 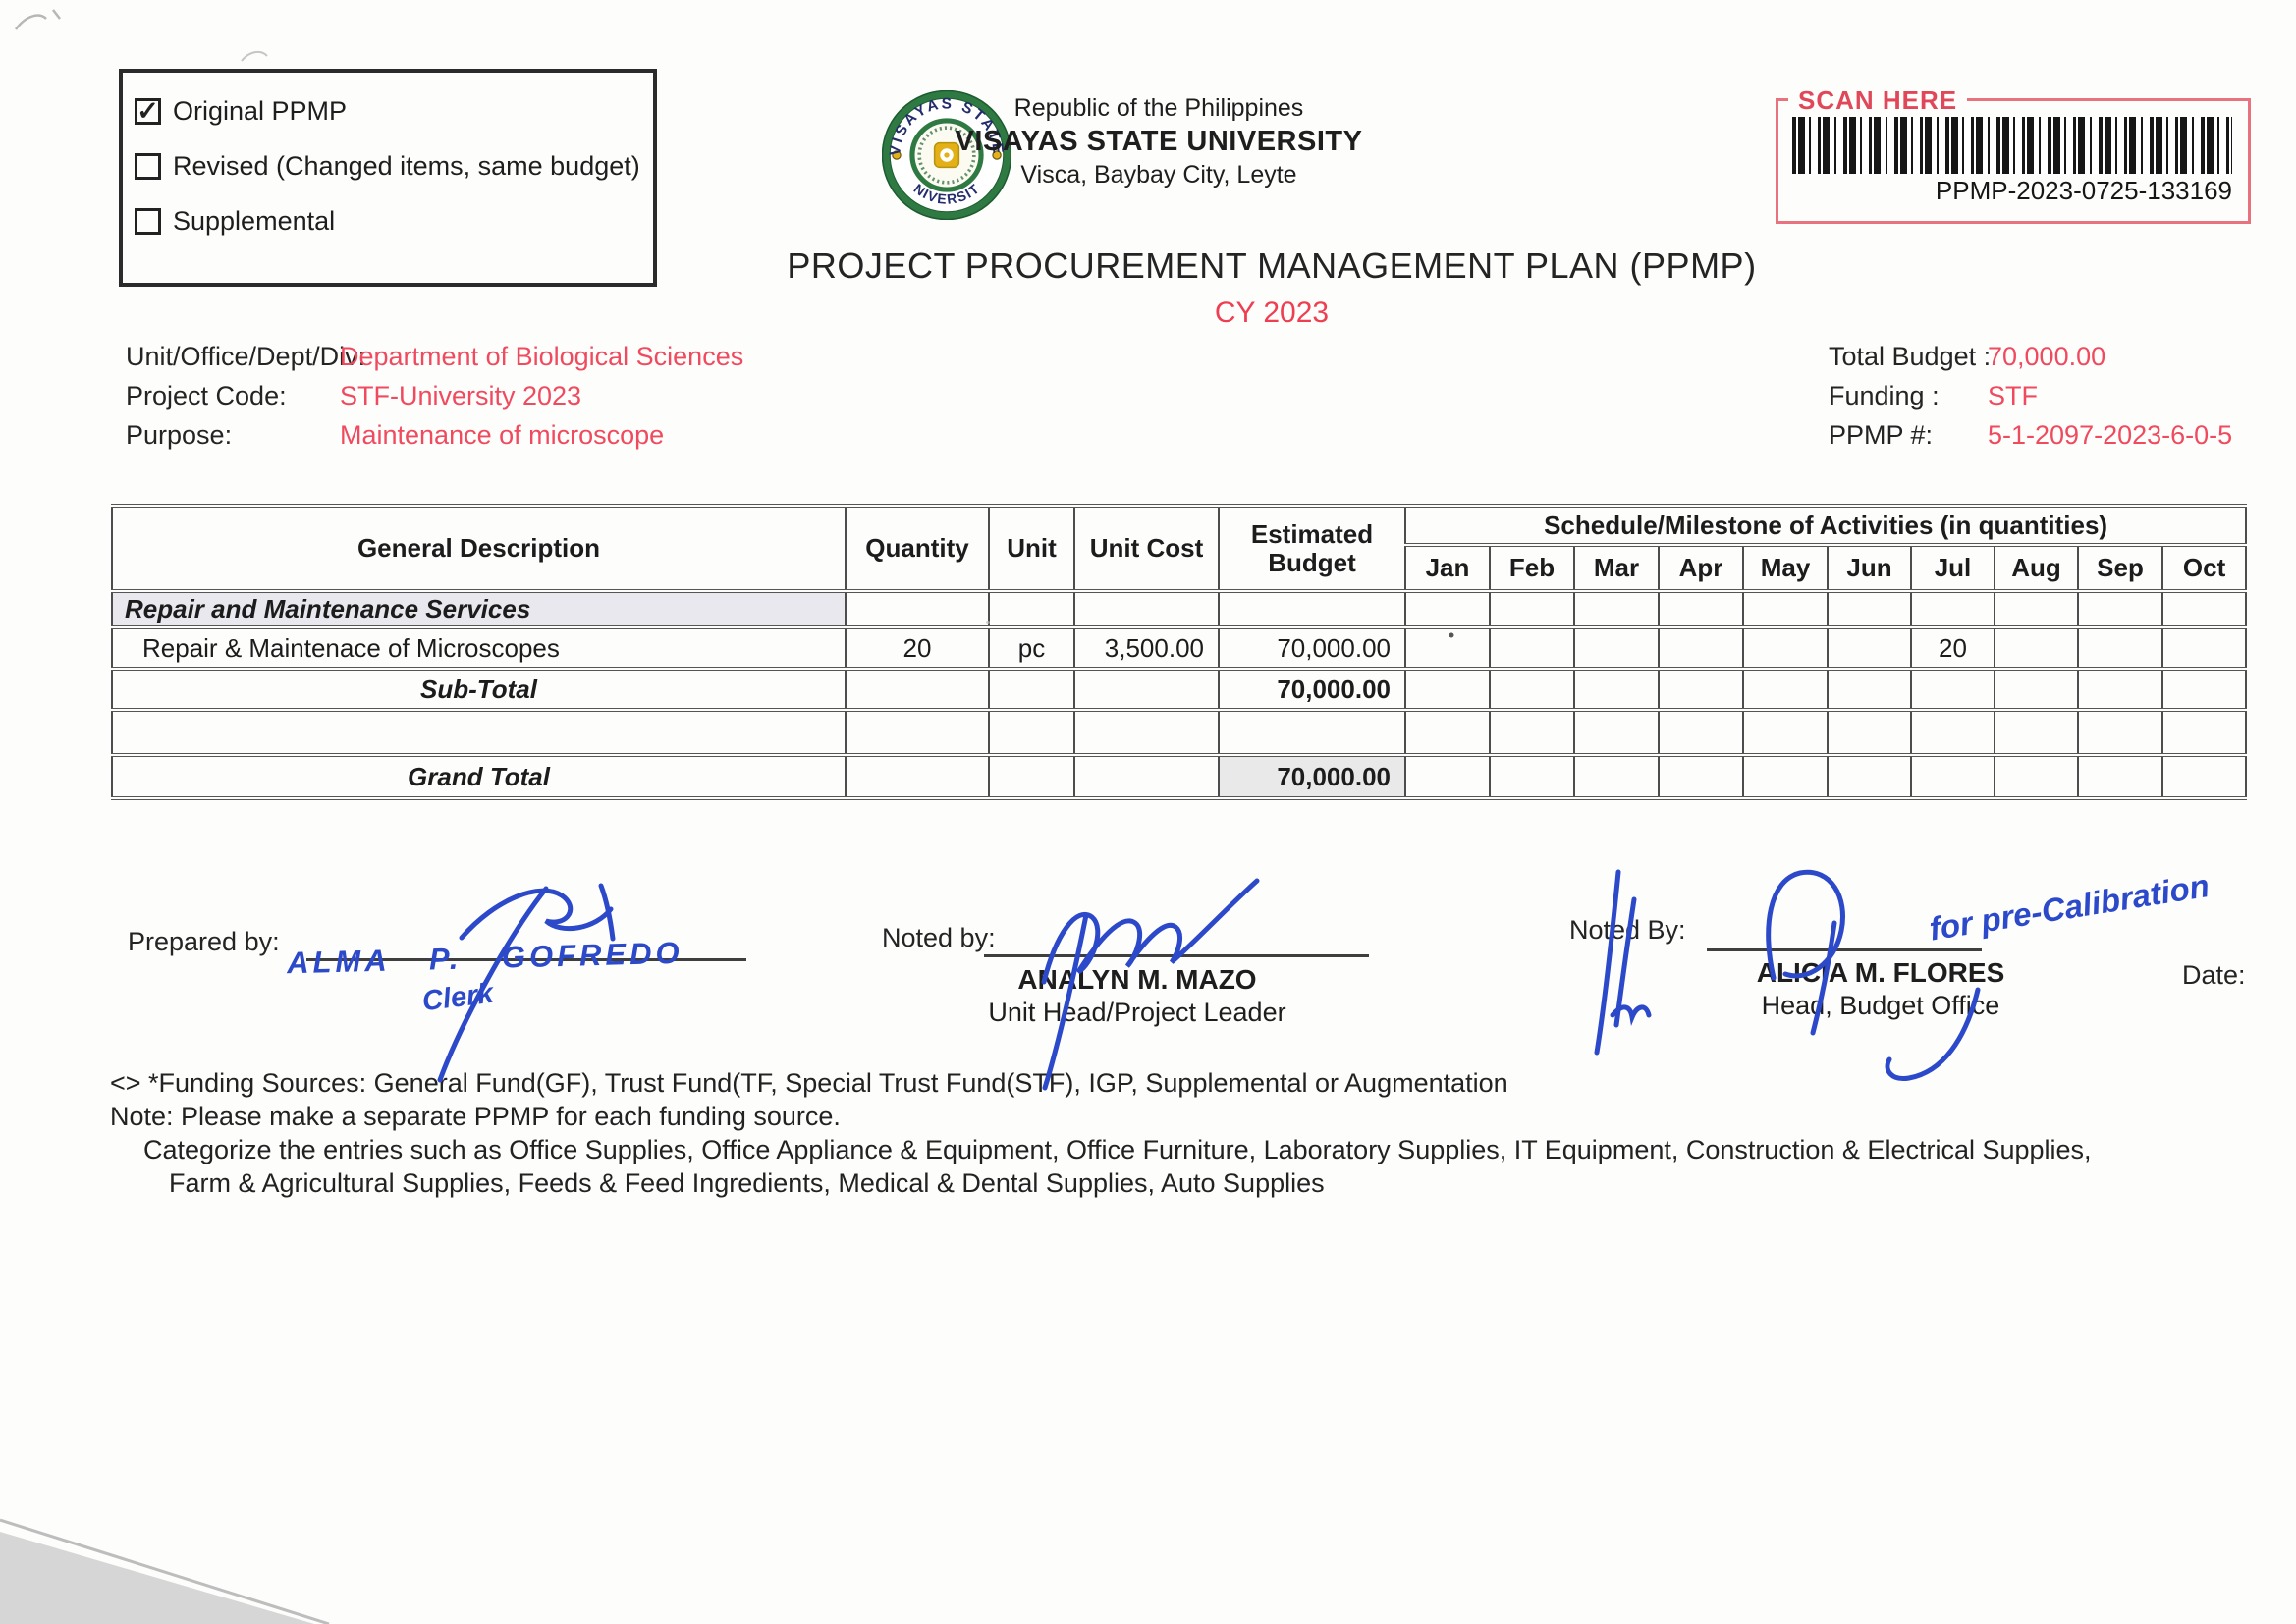 What do you see at coordinates (1616, 648) in the screenshot?
I see `month-cell-mar` at bounding box center [1616, 648].